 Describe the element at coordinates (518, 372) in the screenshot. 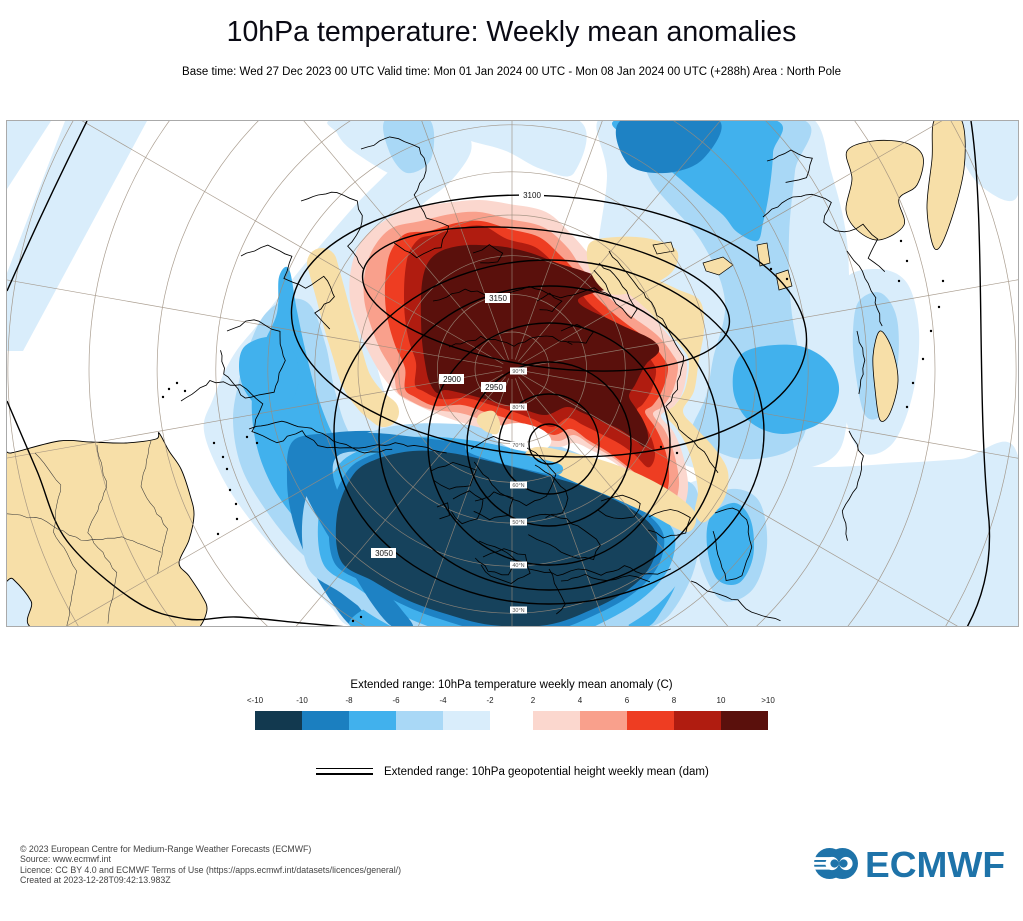

I see `svg-text: 90°N` at that location.